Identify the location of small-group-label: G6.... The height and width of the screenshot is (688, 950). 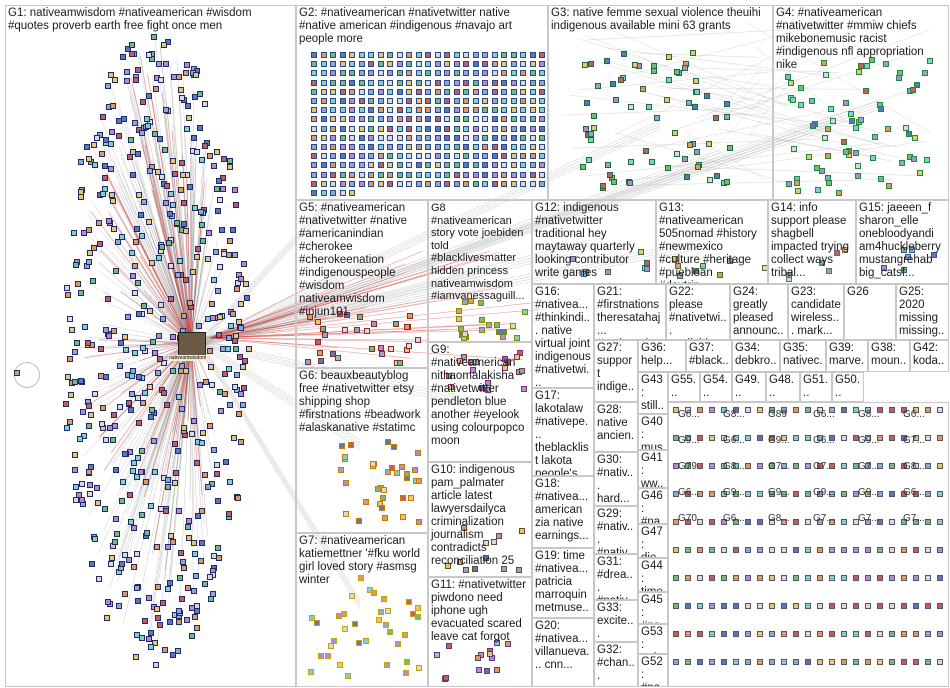
(734, 518).